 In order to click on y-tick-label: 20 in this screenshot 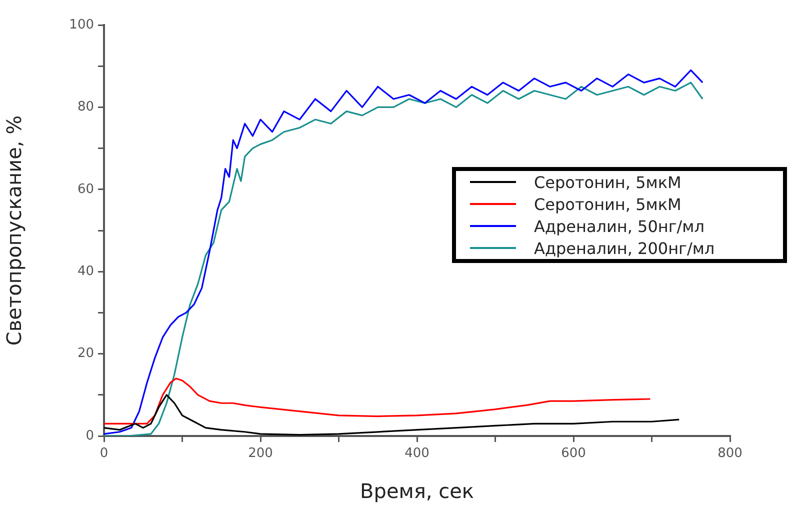, I will do `click(85, 354)`.